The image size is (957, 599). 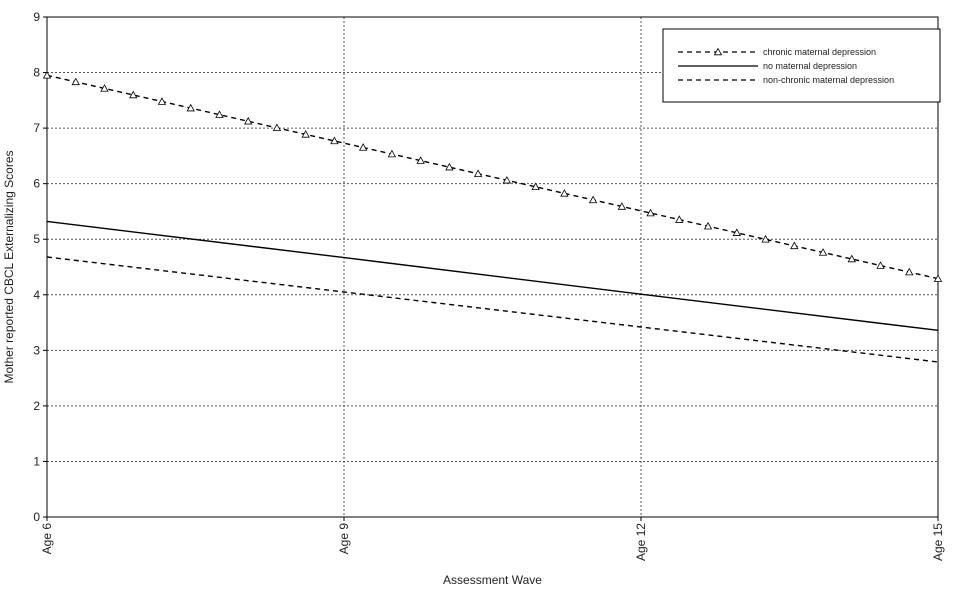 I want to click on x-tick-label: Age 6, so click(x=47, y=539).